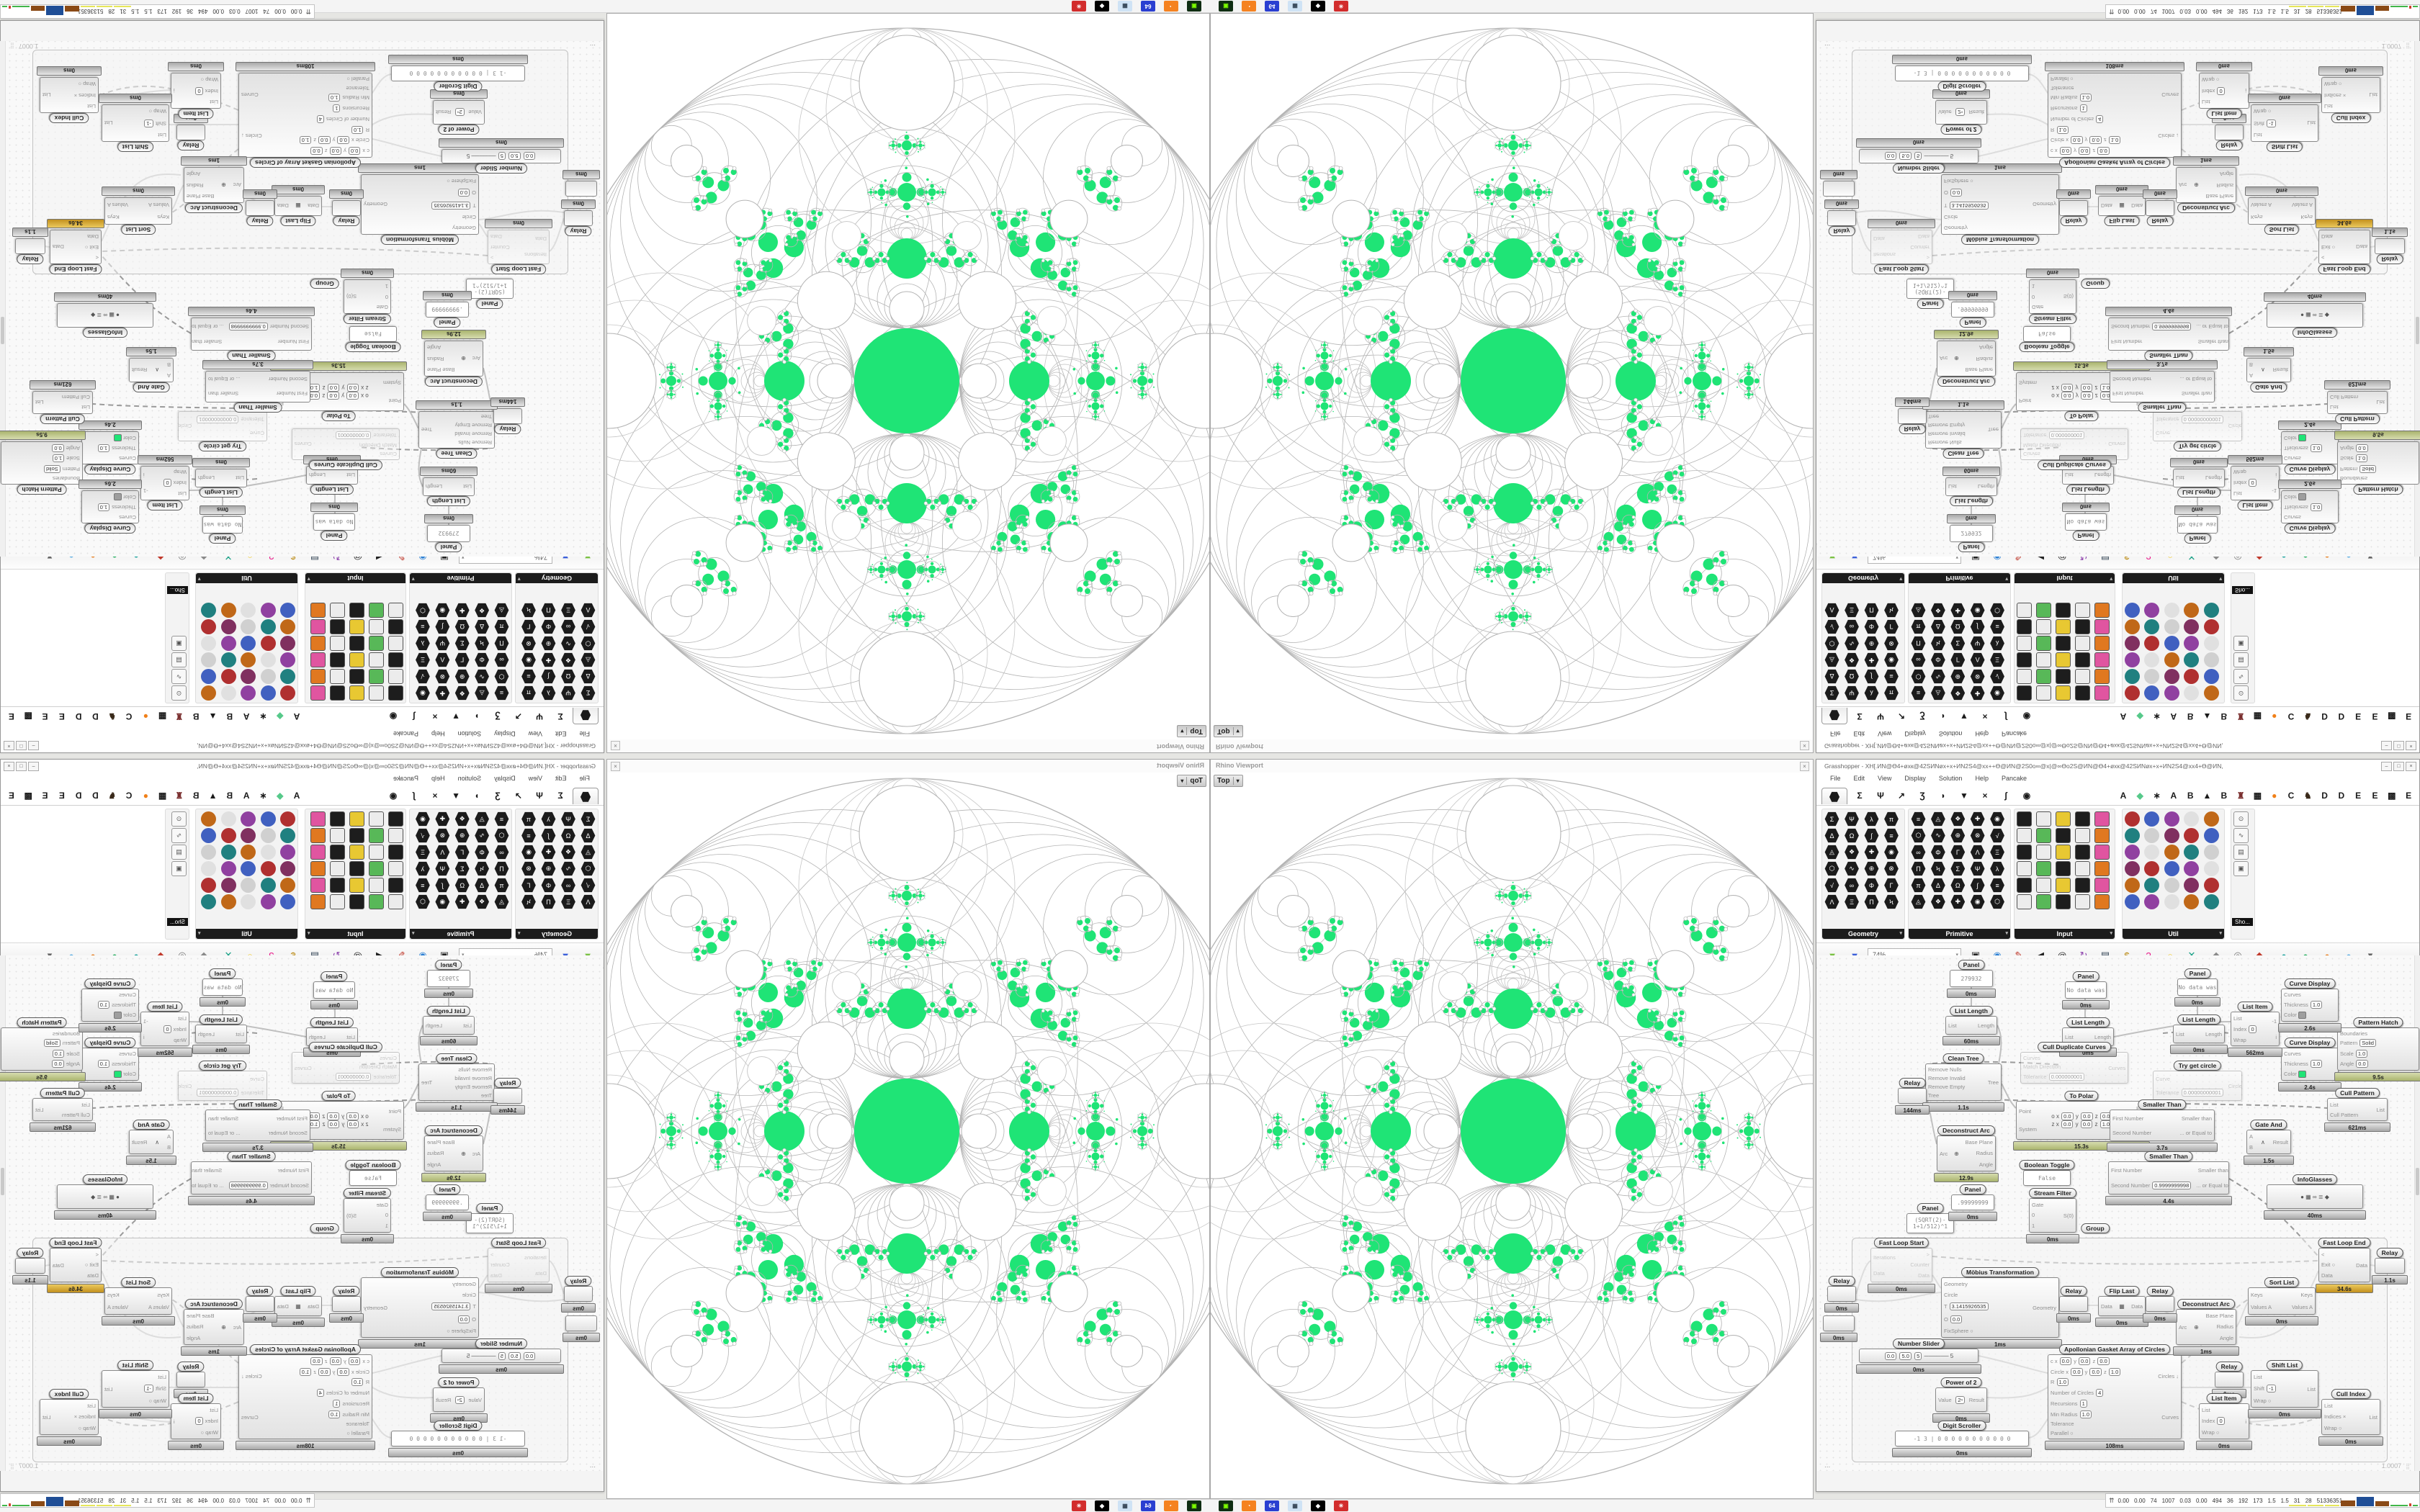  I want to click on component-icon: ❖, so click(462, 819).